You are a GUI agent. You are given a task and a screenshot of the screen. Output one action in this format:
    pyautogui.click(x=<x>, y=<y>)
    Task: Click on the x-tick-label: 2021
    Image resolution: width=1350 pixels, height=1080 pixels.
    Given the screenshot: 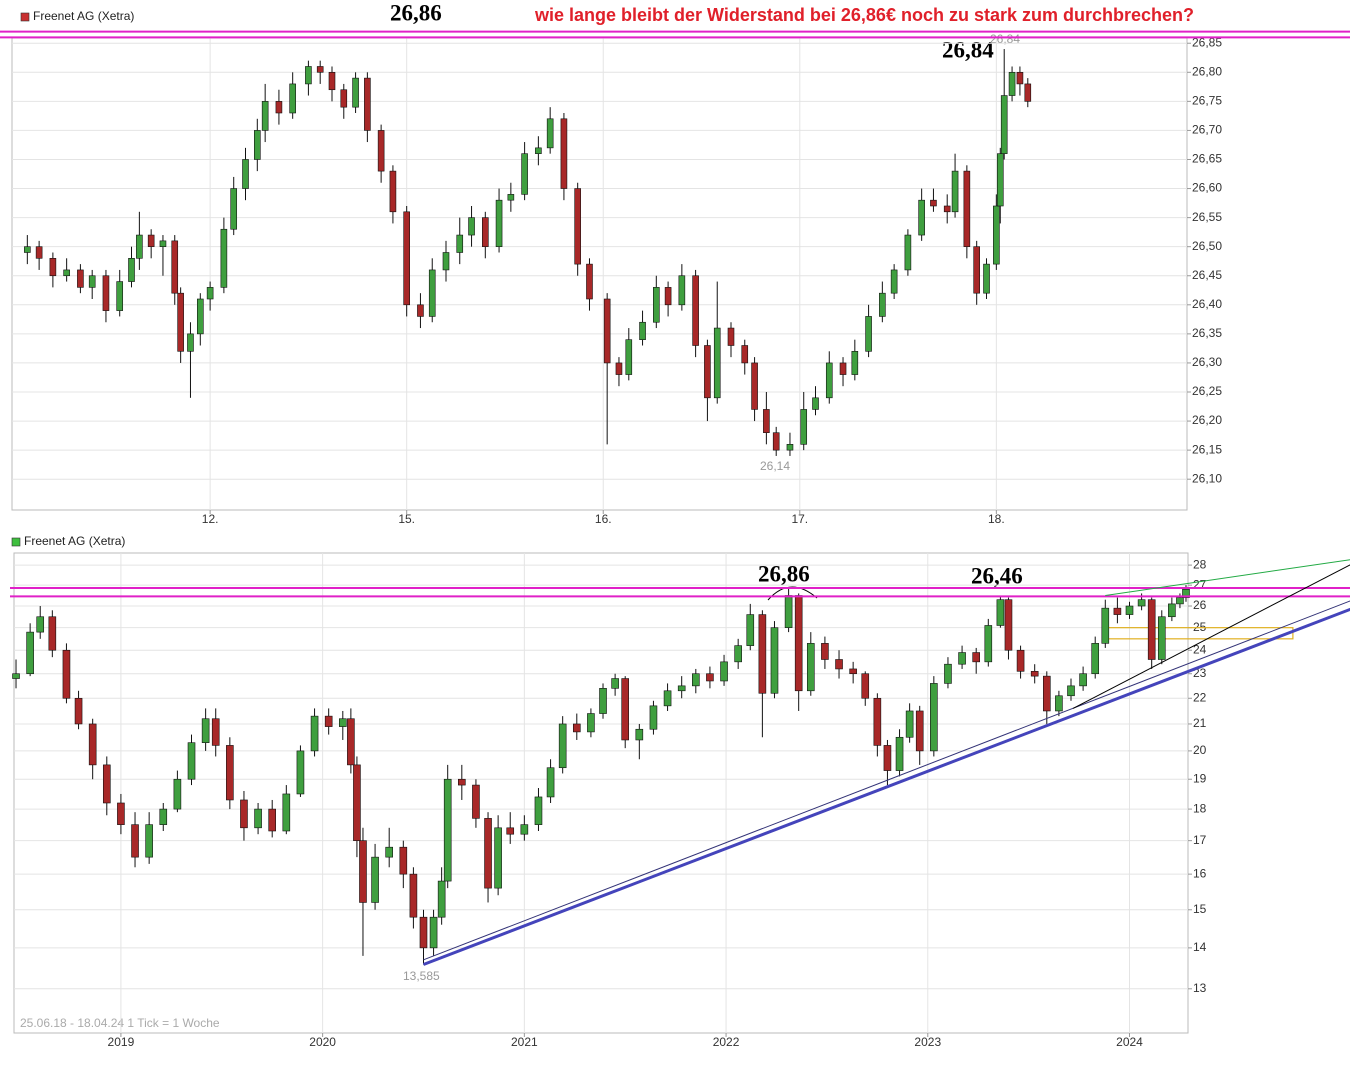 What is the action you would take?
    pyautogui.click(x=524, y=1042)
    